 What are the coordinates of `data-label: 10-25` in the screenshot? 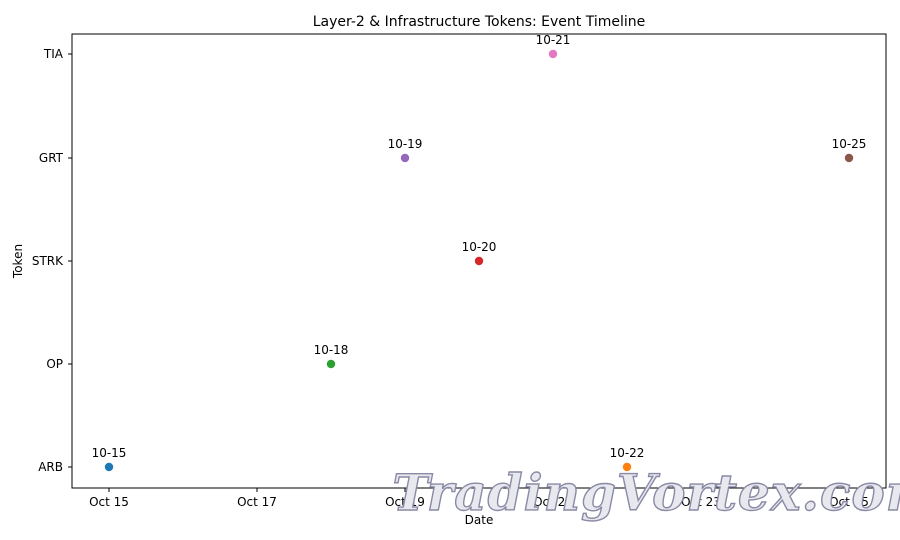 It's located at (849, 144).